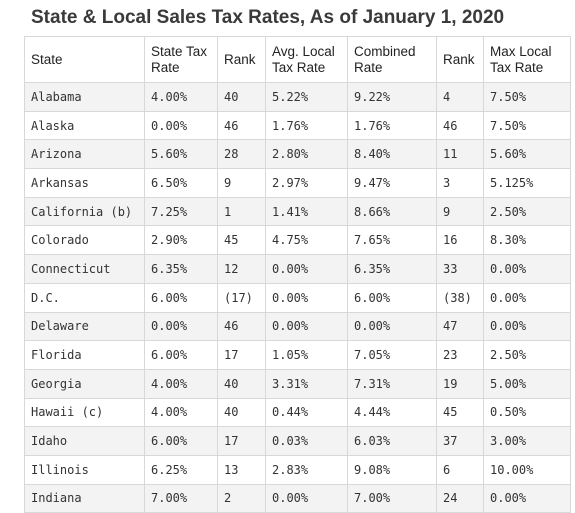  I want to click on cell-avg-local-tax-rate: 1.76%, so click(306, 125).